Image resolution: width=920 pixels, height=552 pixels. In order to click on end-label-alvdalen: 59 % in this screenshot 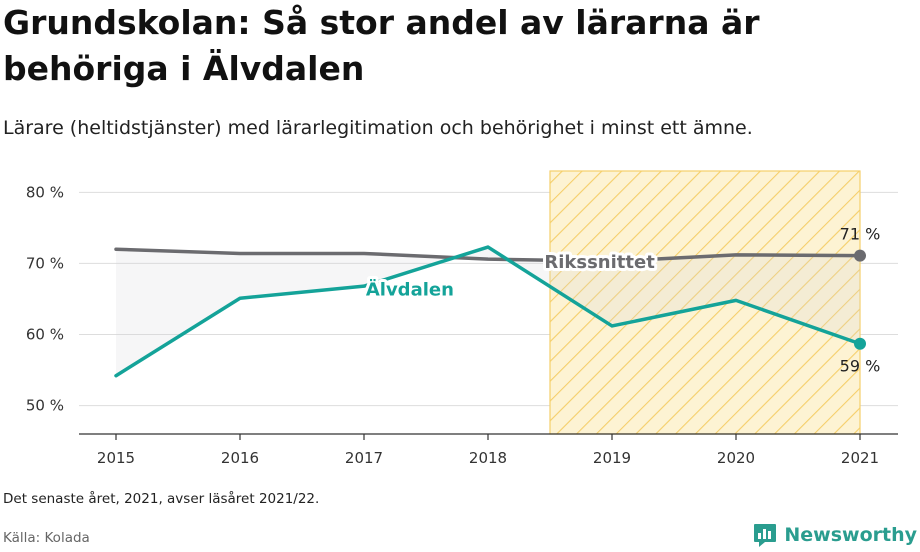, I will do `click(860, 366)`.